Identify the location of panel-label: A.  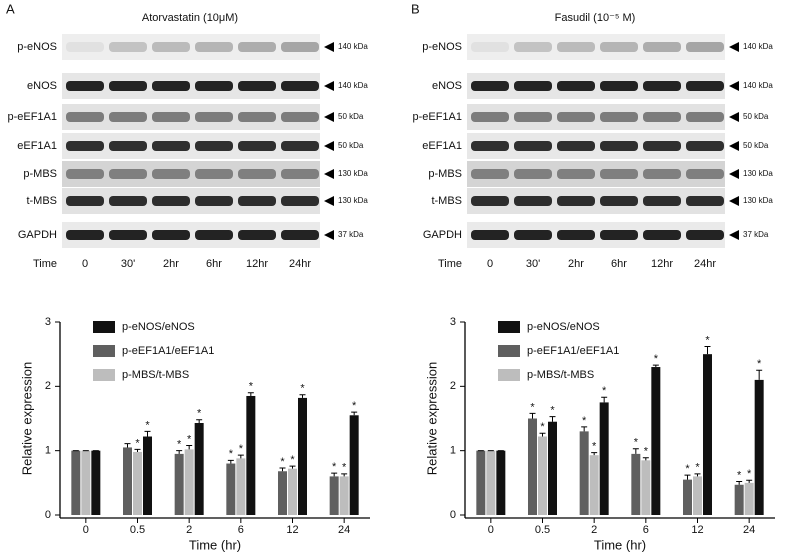
(10, 8).